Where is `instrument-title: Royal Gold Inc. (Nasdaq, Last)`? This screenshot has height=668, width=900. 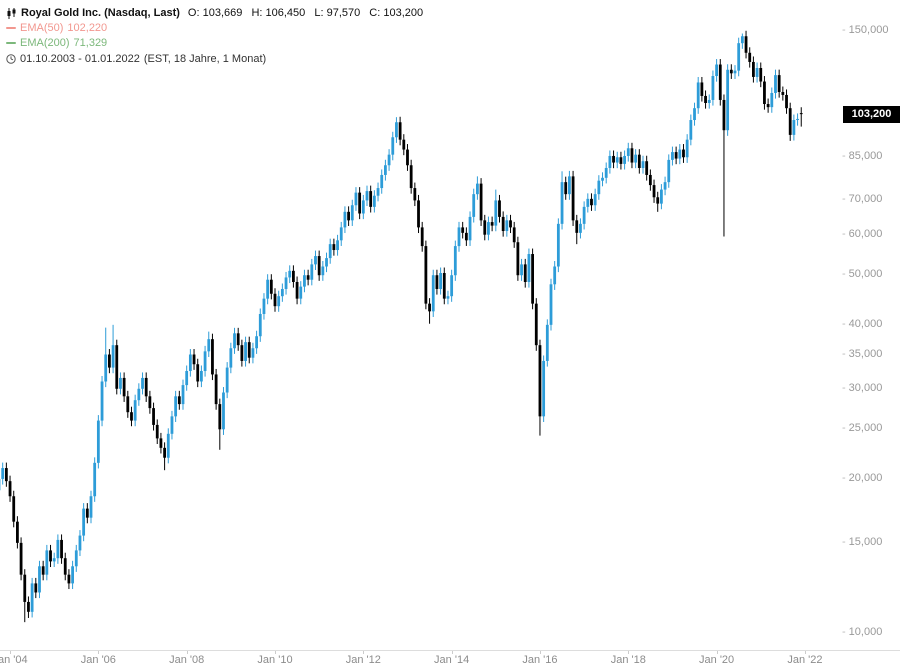 instrument-title: Royal Gold Inc. (Nasdaq, Last) is located at coordinates (100, 13).